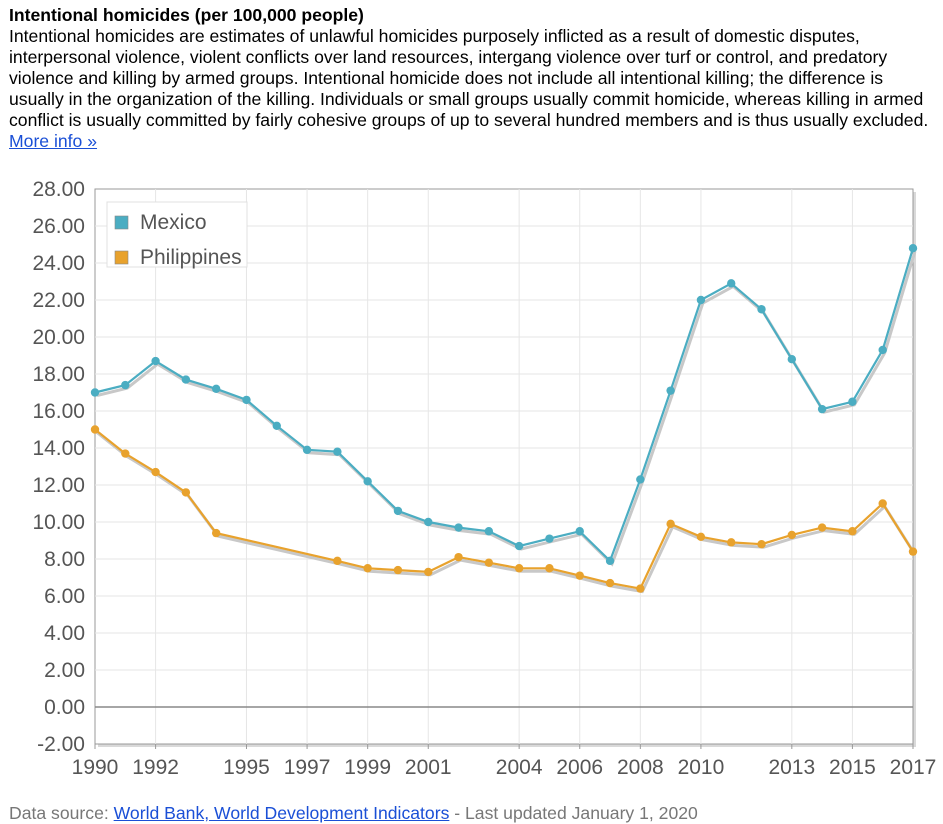 The image size is (943, 824). Describe the element at coordinates (367, 767) in the screenshot. I see `x-tick-label: 1999` at that location.